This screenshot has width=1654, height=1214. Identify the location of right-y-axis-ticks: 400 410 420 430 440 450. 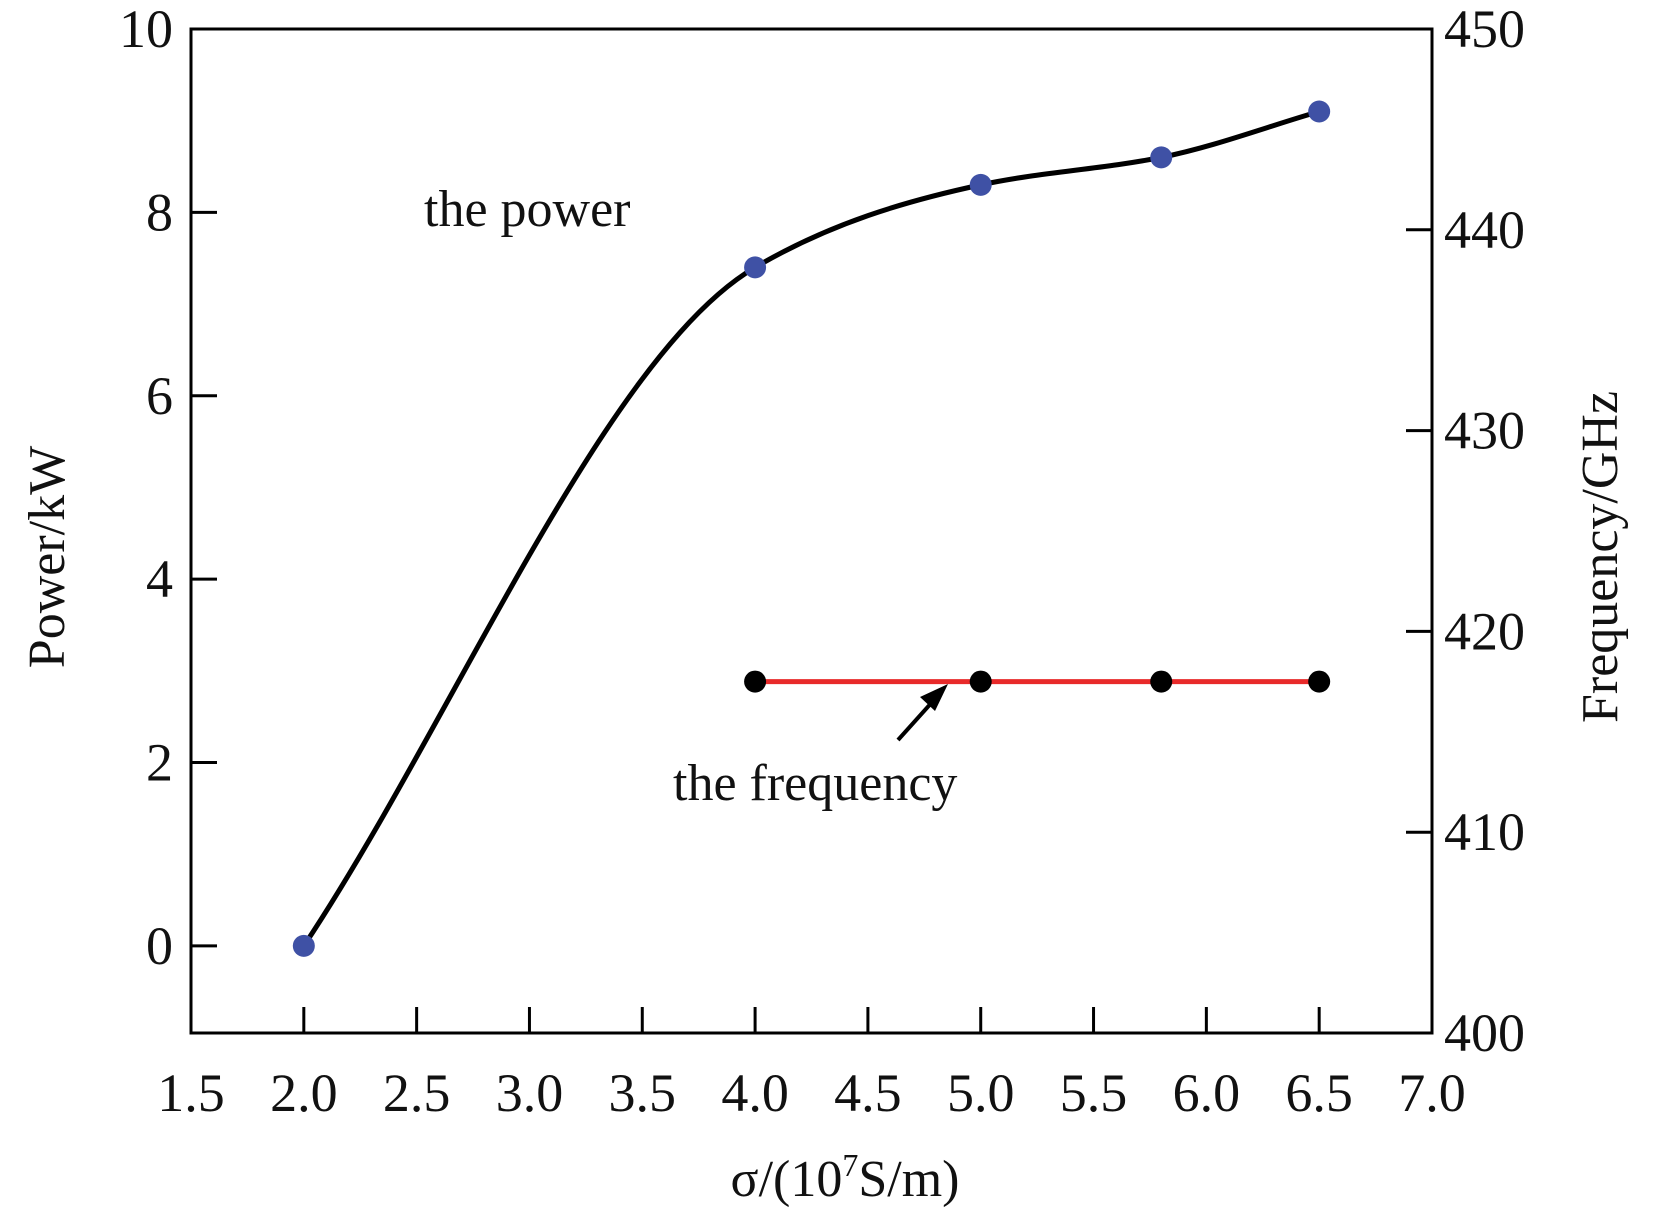
(1465, 531).